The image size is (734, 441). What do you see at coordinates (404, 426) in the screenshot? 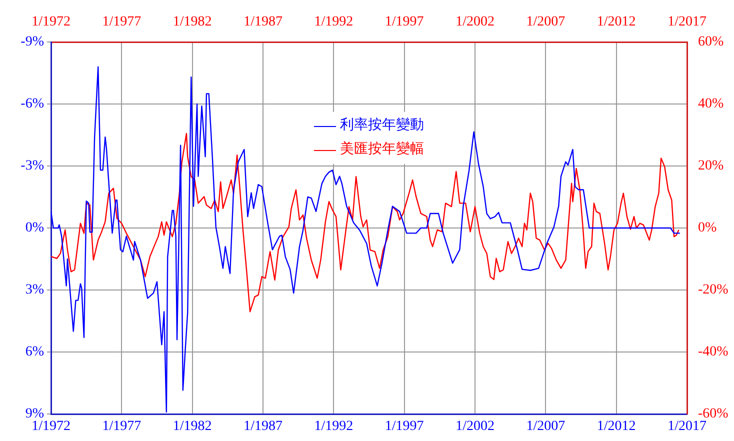
I see `x-tick-label: 1/1997` at bounding box center [404, 426].